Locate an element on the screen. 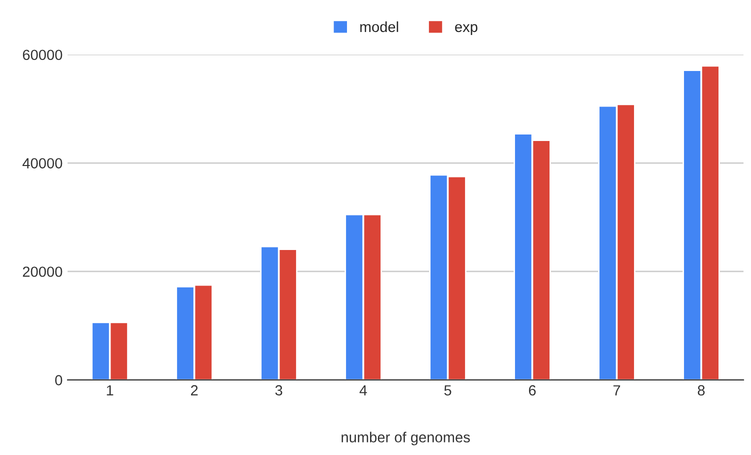 The image size is (751, 455). x-tick-label: 6 is located at coordinates (532, 390).